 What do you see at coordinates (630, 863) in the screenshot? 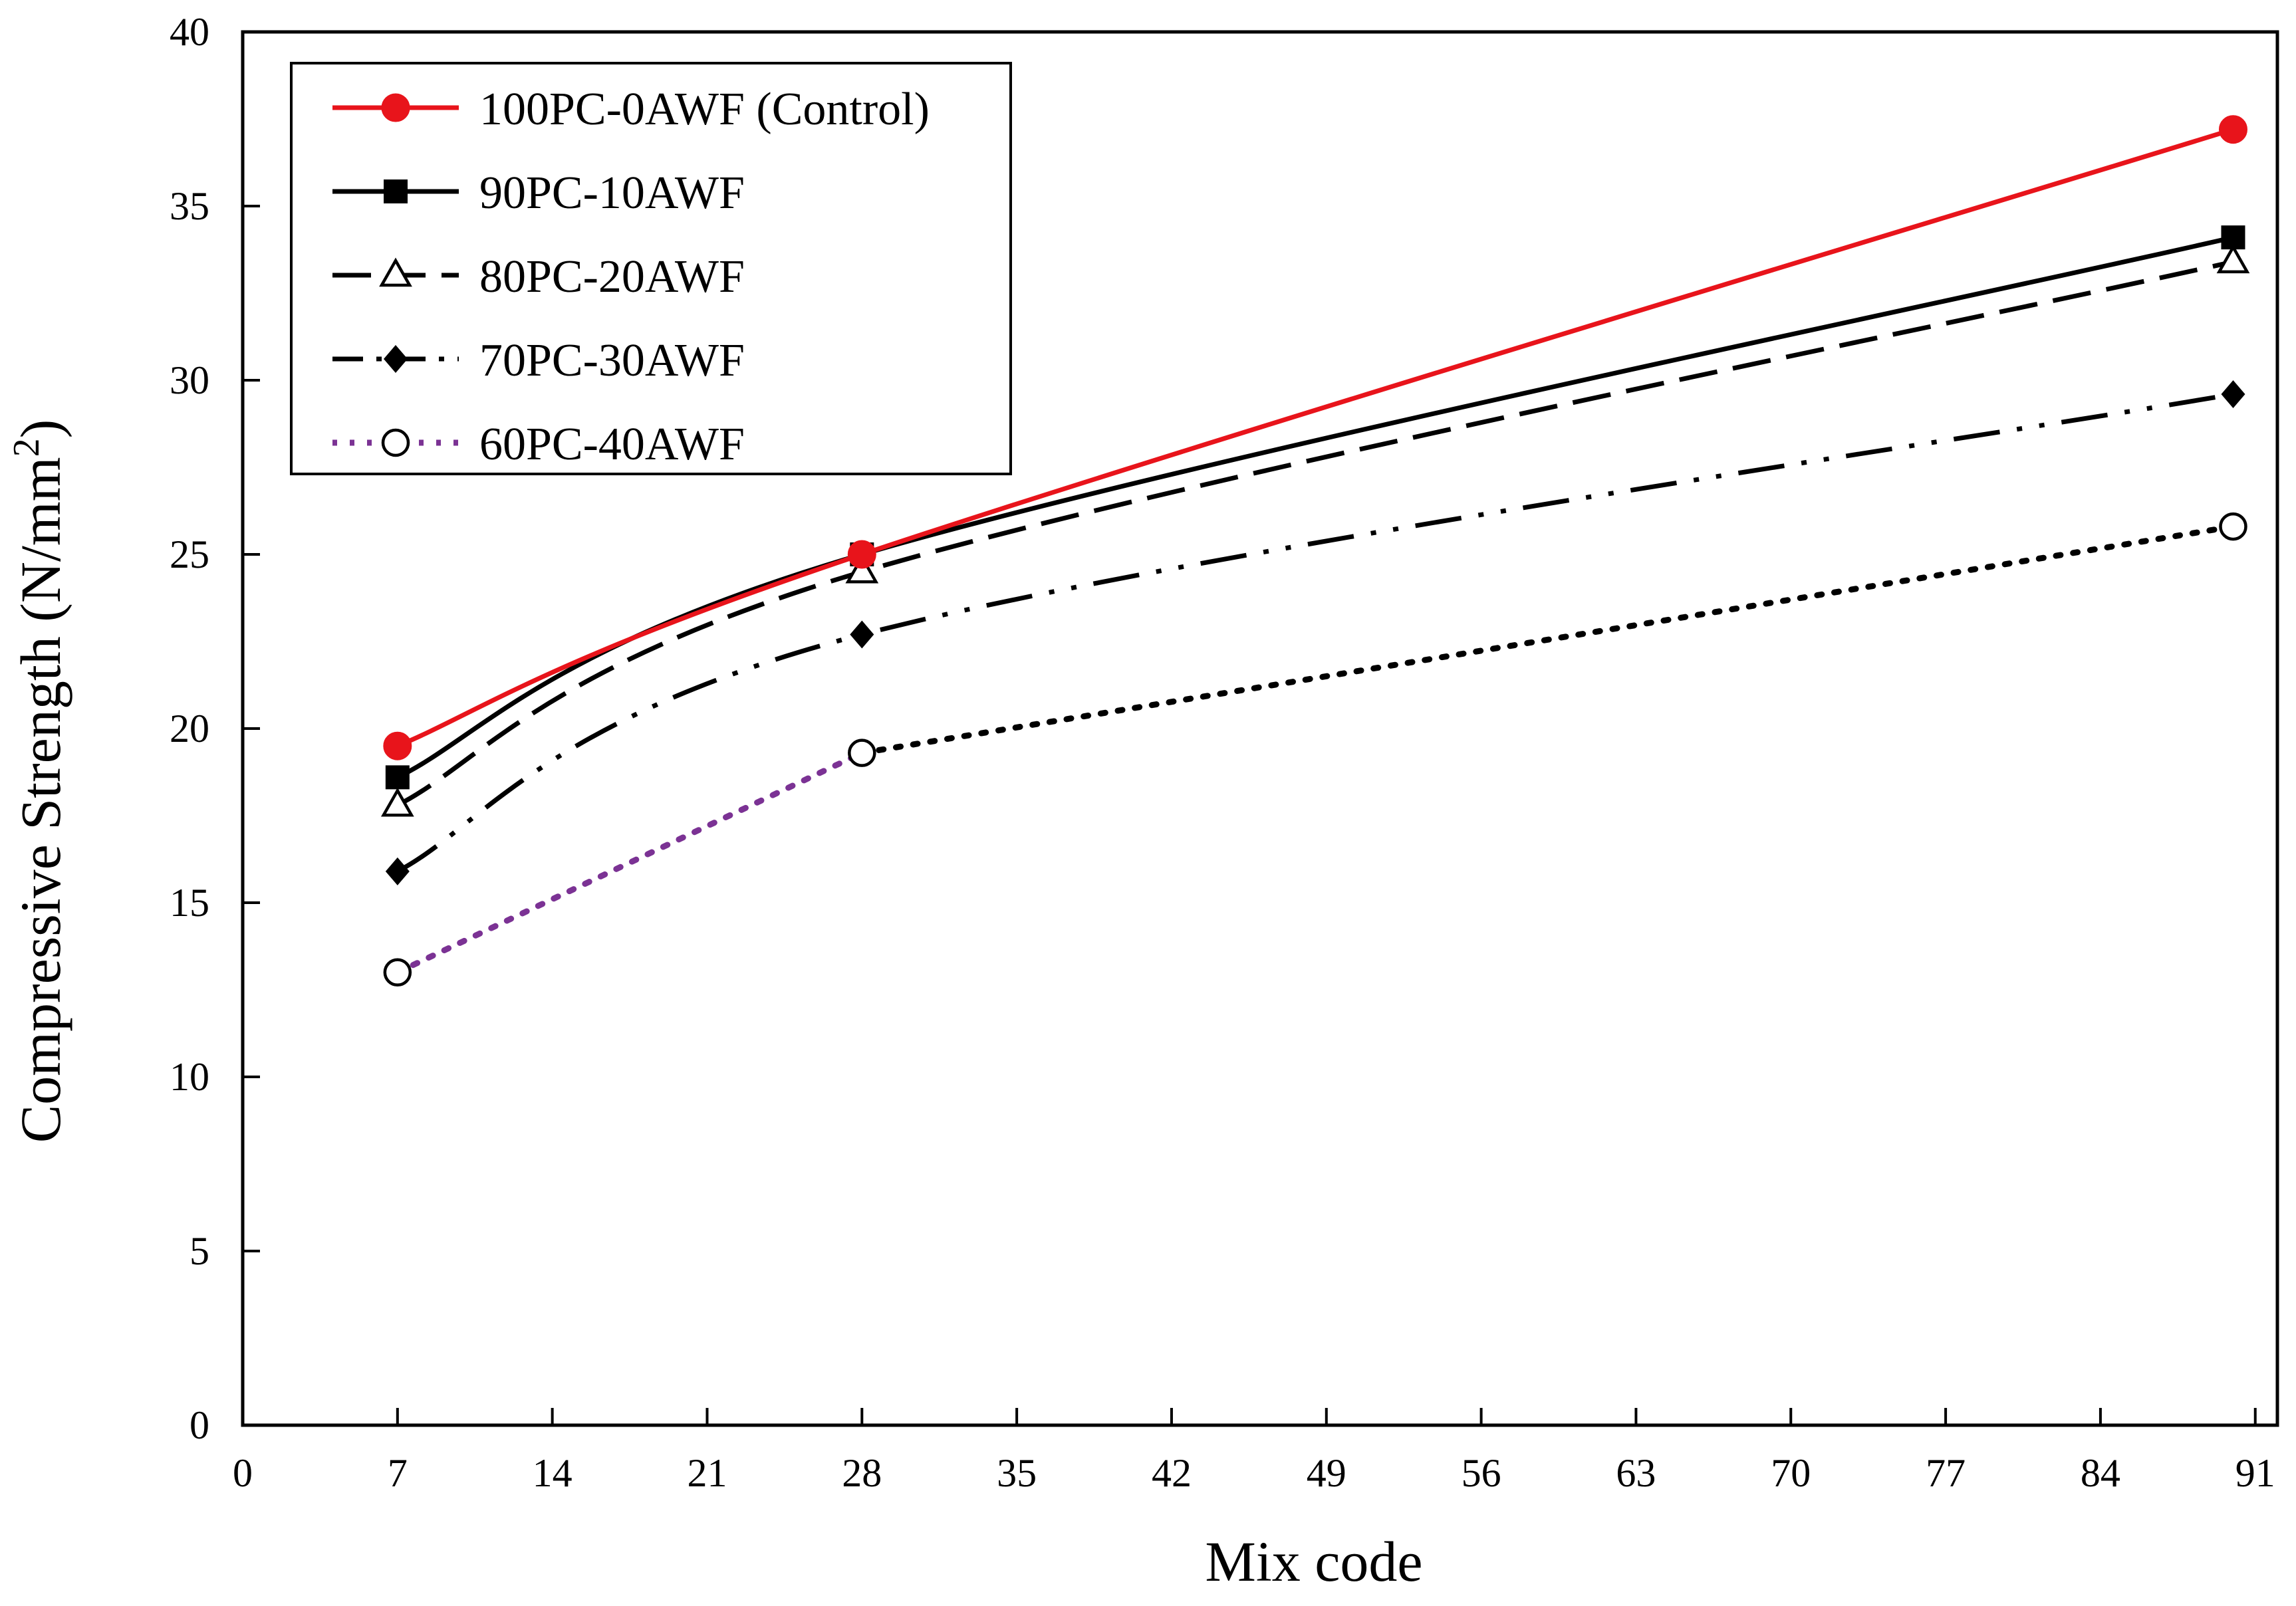
I see `series-4-line-early` at bounding box center [630, 863].